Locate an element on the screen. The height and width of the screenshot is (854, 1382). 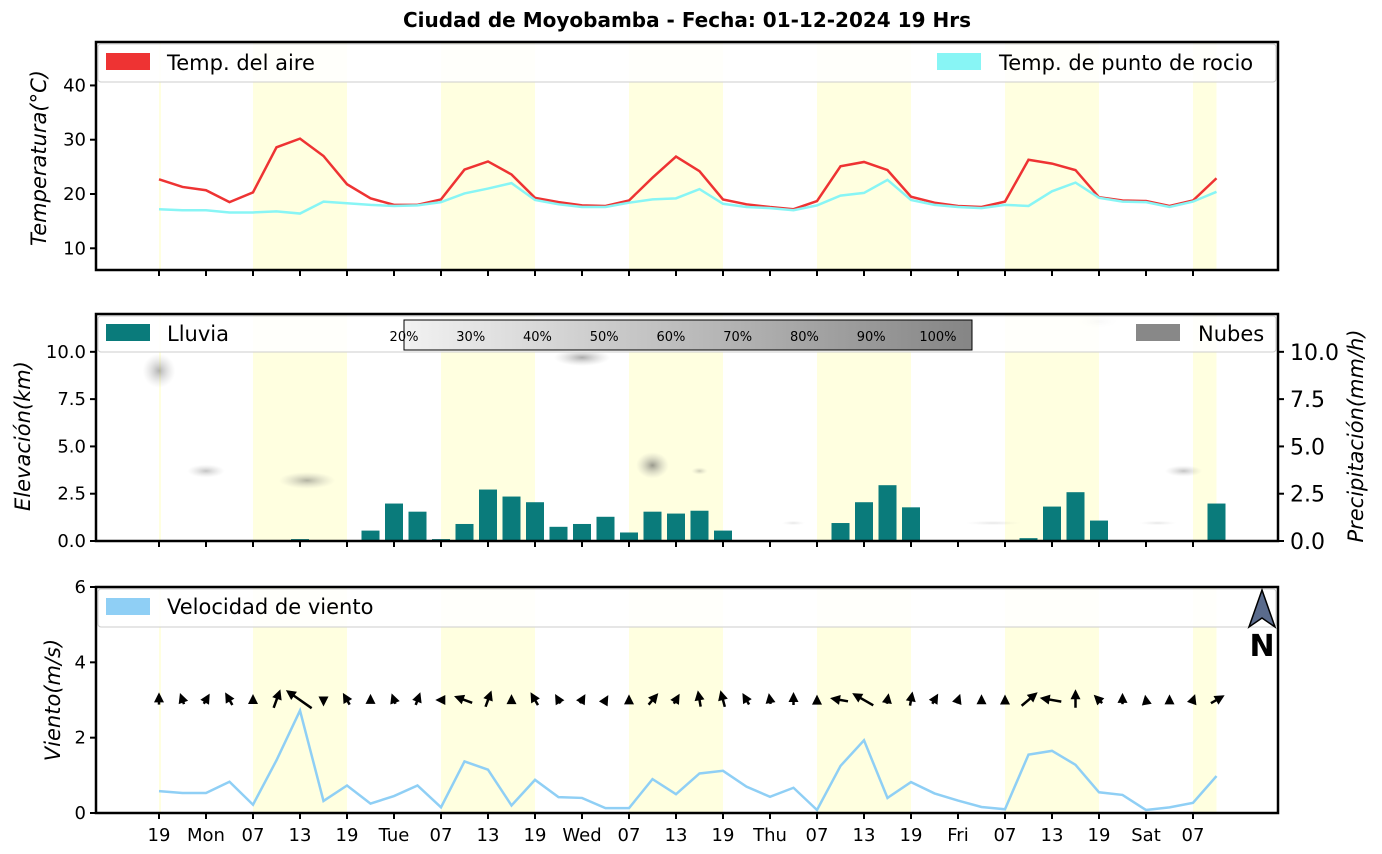
wind-speed-line is located at coordinates (688, 759).